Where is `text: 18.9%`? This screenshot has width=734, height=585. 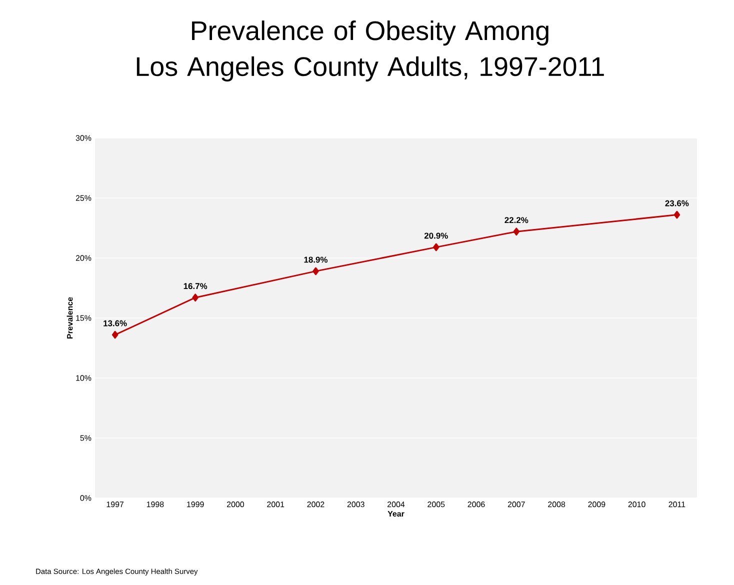
text: 18.9% is located at coordinates (316, 259).